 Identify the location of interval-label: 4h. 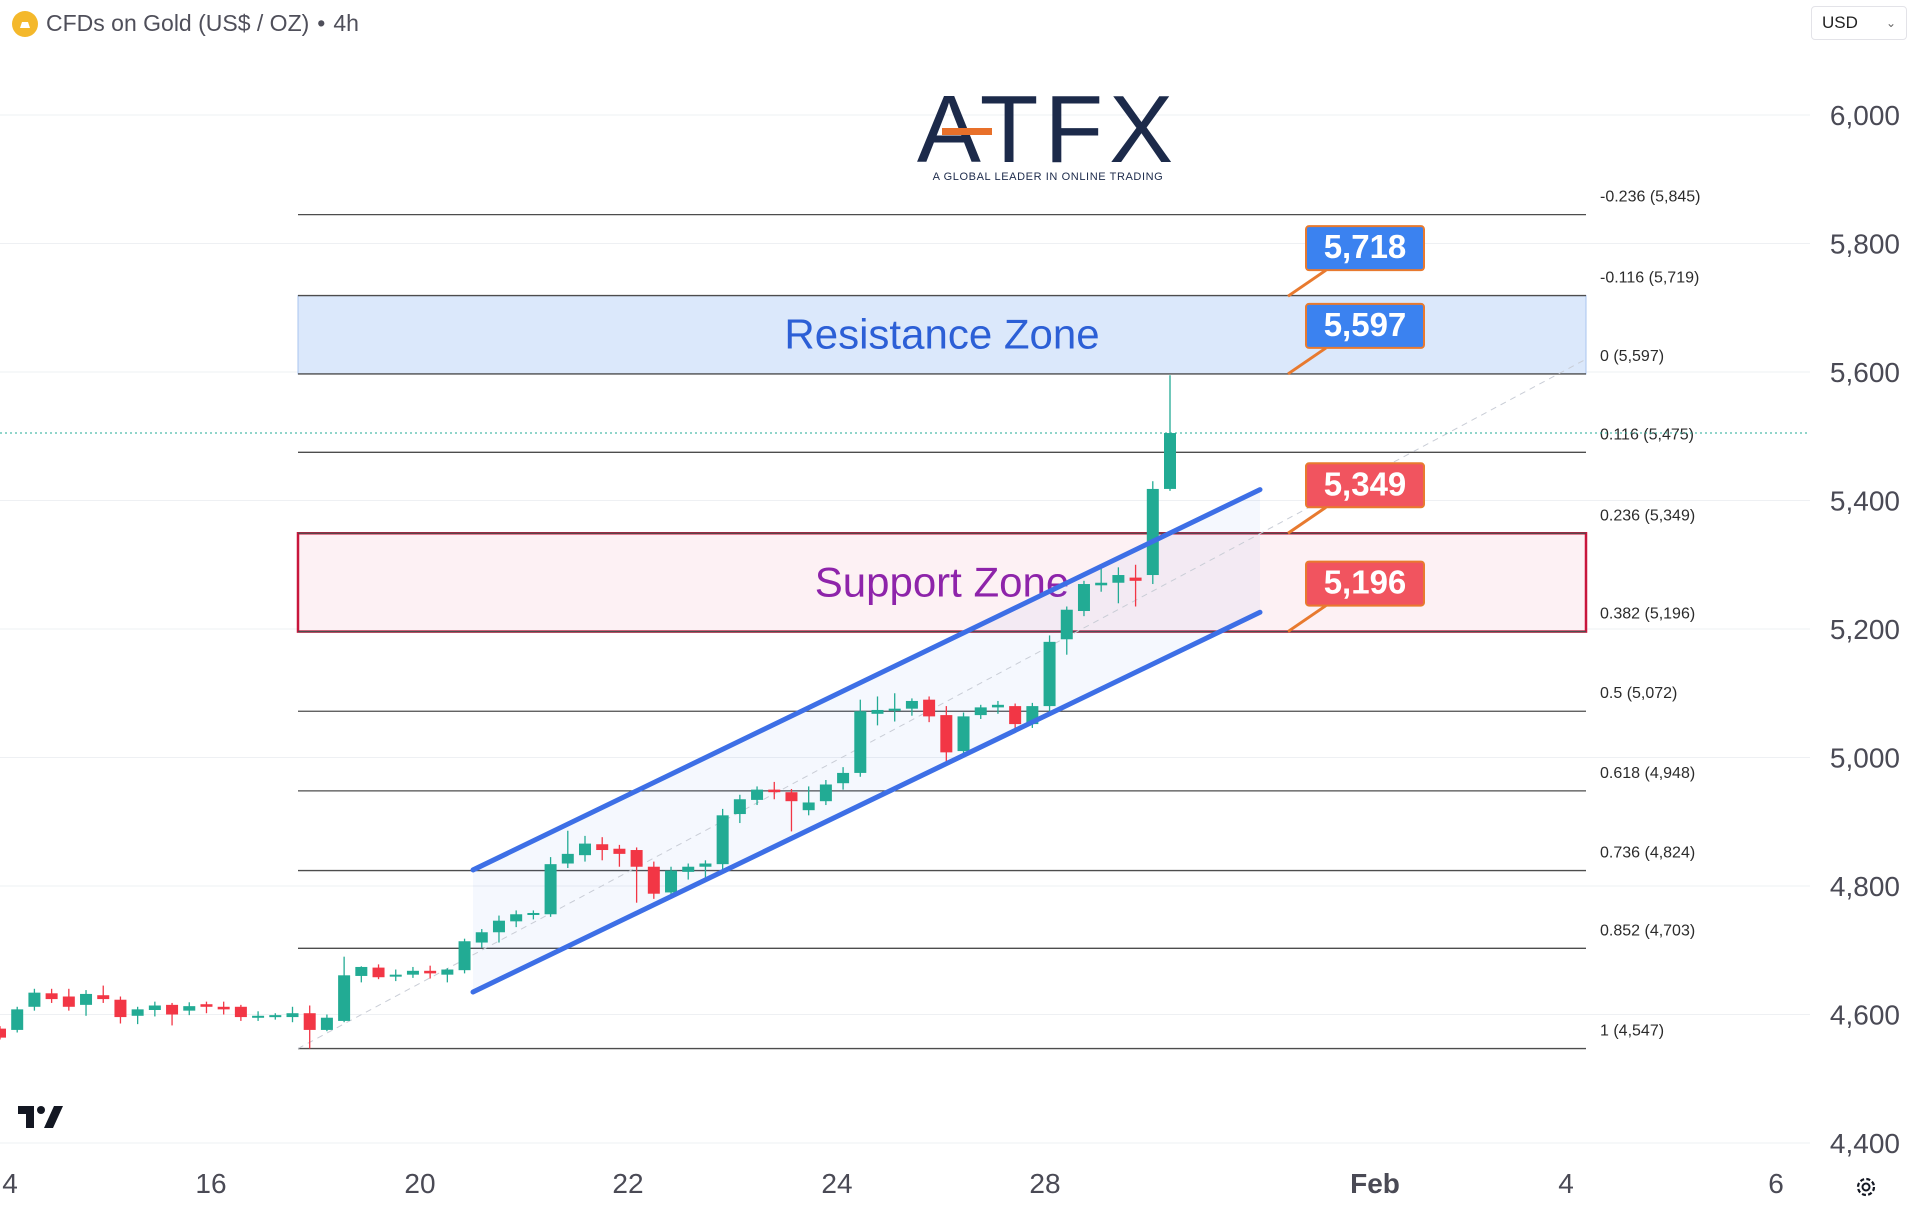
(346, 23).